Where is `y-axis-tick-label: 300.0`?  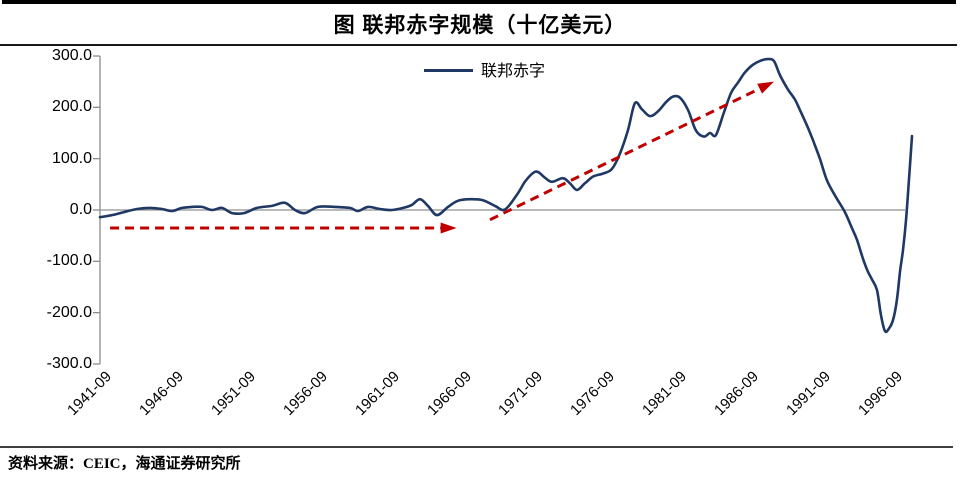
y-axis-tick-label: 300.0 is located at coordinates (71, 55).